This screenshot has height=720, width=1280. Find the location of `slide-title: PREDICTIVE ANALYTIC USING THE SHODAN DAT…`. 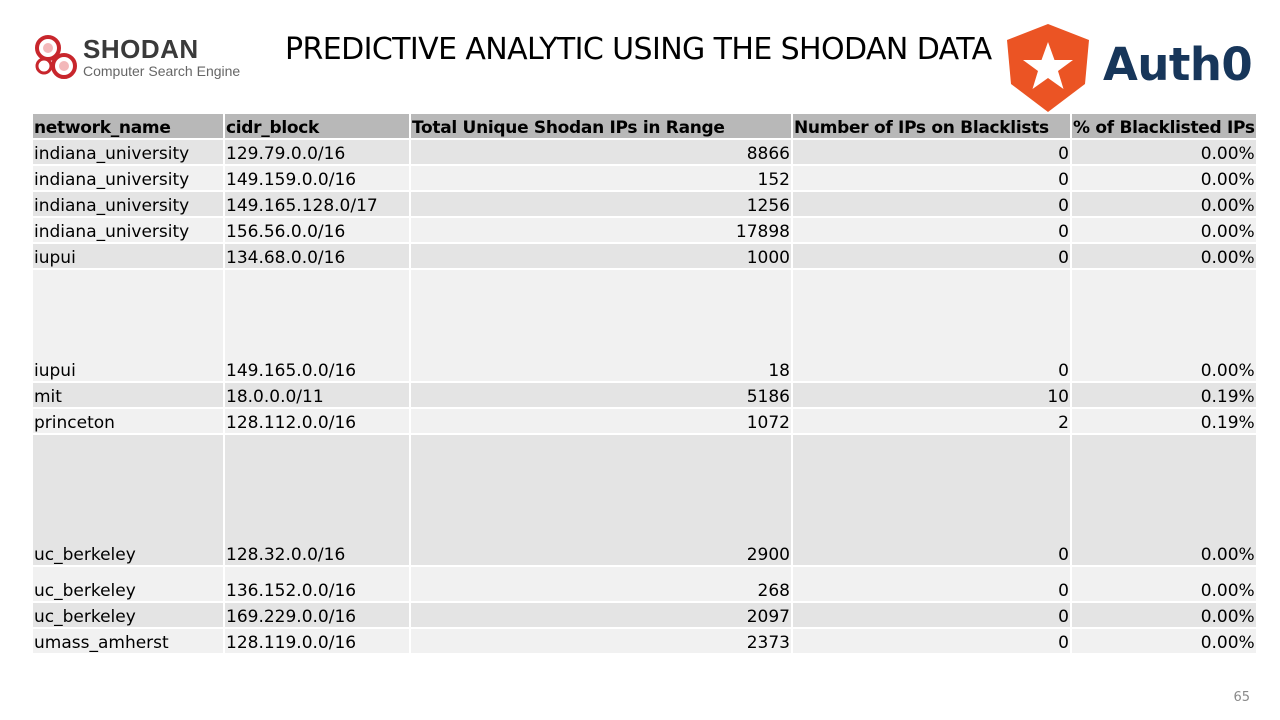

slide-title: PREDICTIVE ANALYTIC USING THE SHODAN DAT… is located at coordinates (638, 49).